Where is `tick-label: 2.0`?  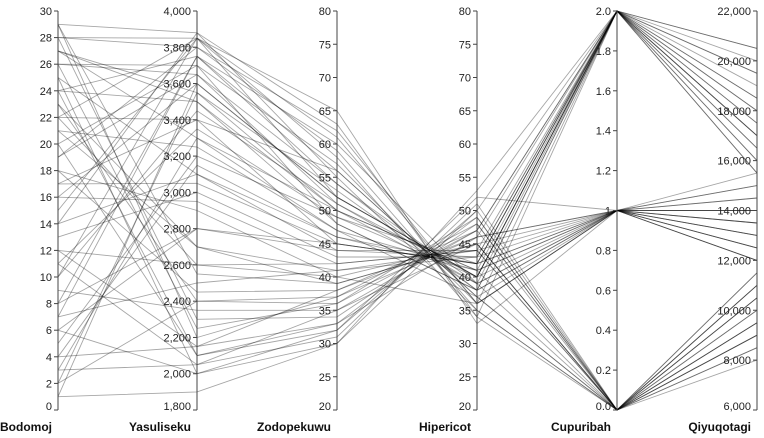 tick-label: 2.0 is located at coordinates (603, 12).